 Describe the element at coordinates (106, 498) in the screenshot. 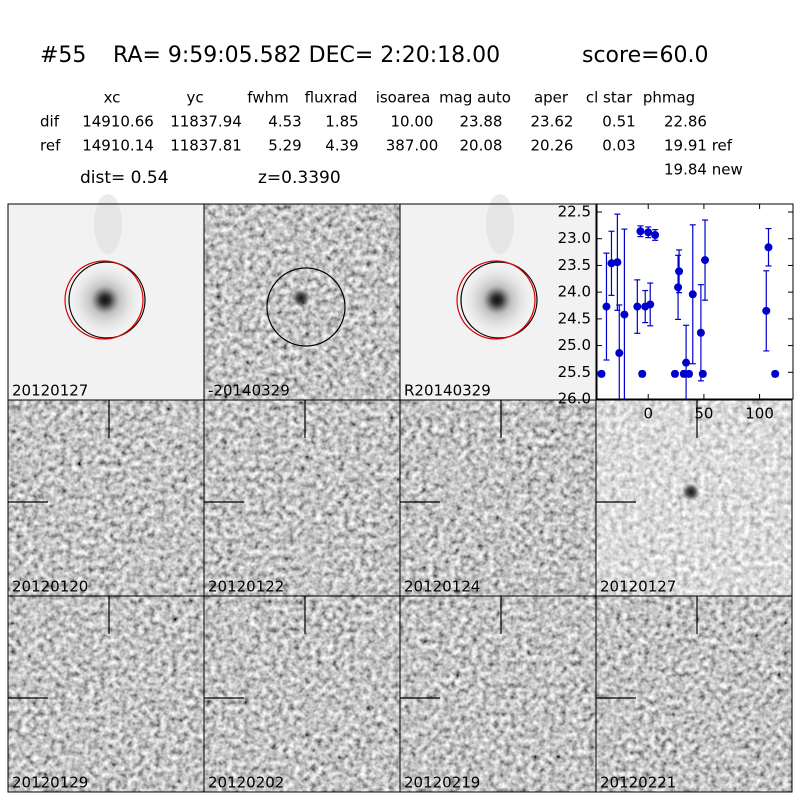

I see `image-panel: 20120120` at that location.